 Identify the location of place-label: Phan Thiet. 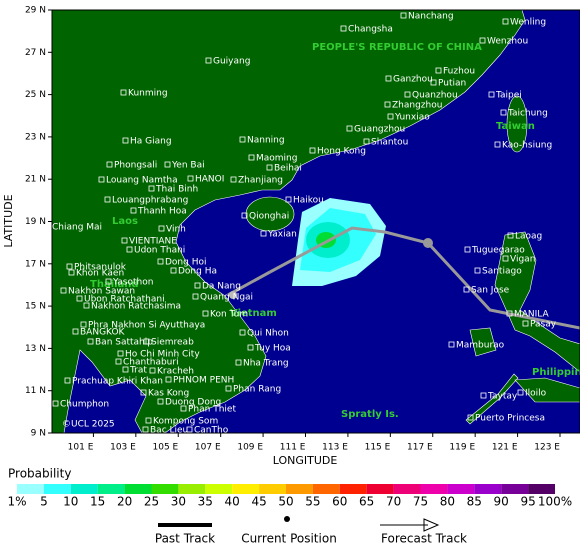
(212, 410).